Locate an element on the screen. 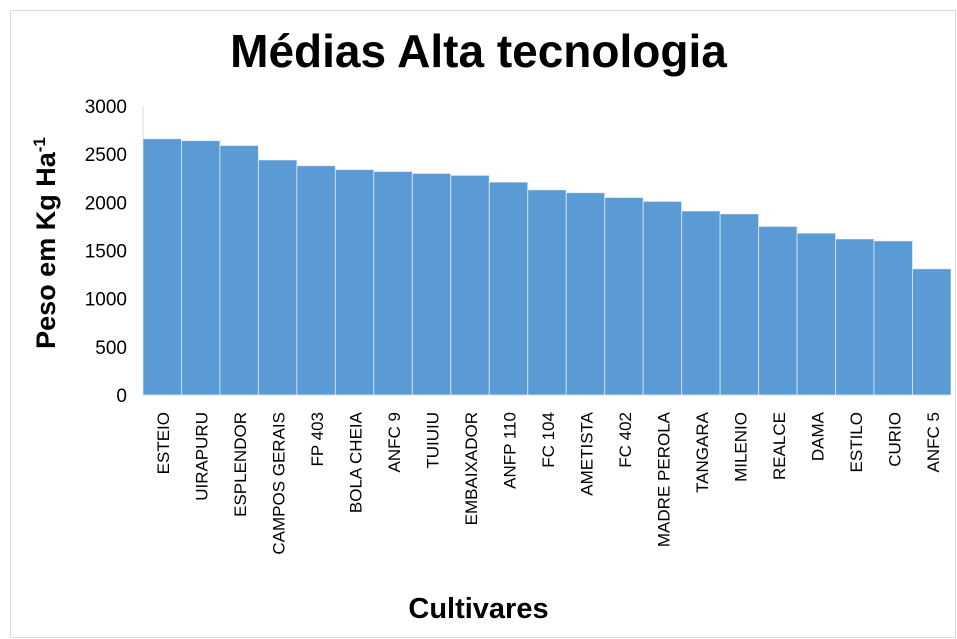 This screenshot has width=957, height=639. x-tick-label: TANGARA is located at coordinates (702, 452).